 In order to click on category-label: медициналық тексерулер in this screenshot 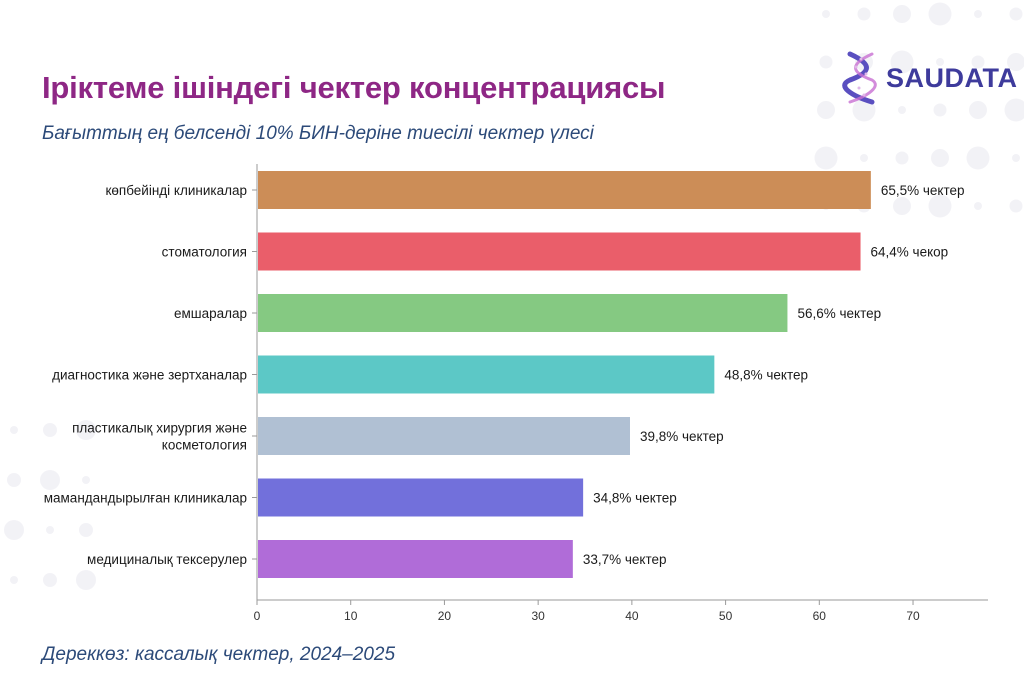, I will do `click(167, 559)`.